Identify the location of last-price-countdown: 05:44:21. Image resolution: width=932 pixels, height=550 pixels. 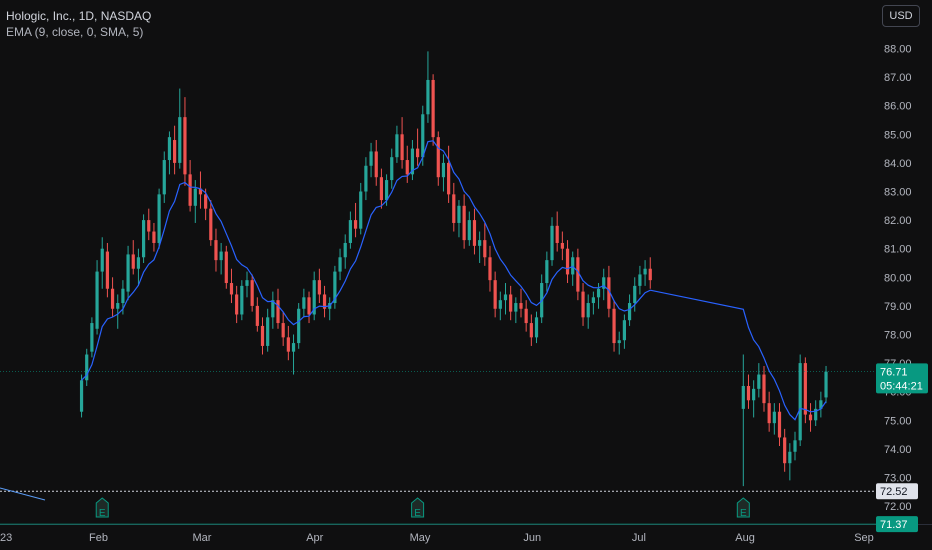
(901, 386).